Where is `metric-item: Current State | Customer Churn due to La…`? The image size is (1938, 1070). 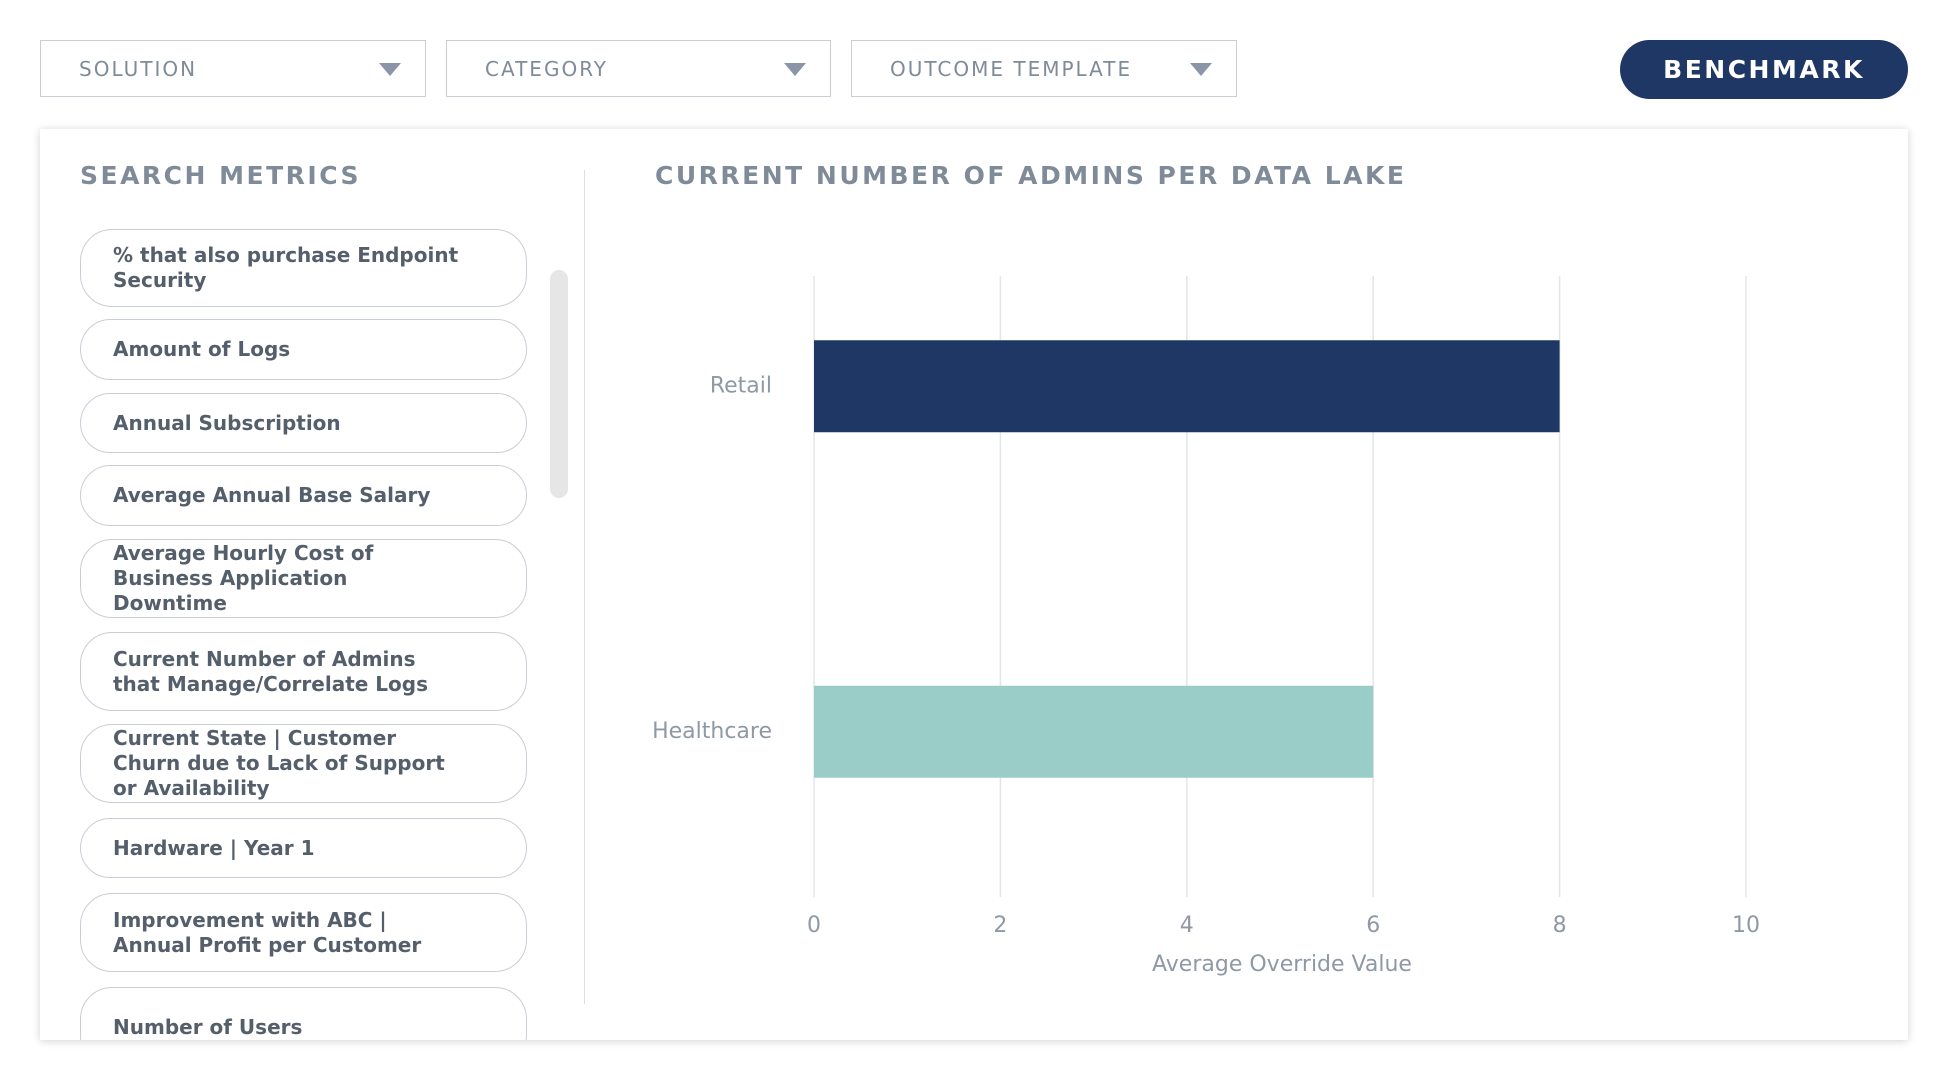 metric-item: Current State | Customer Churn due to La… is located at coordinates (303, 763).